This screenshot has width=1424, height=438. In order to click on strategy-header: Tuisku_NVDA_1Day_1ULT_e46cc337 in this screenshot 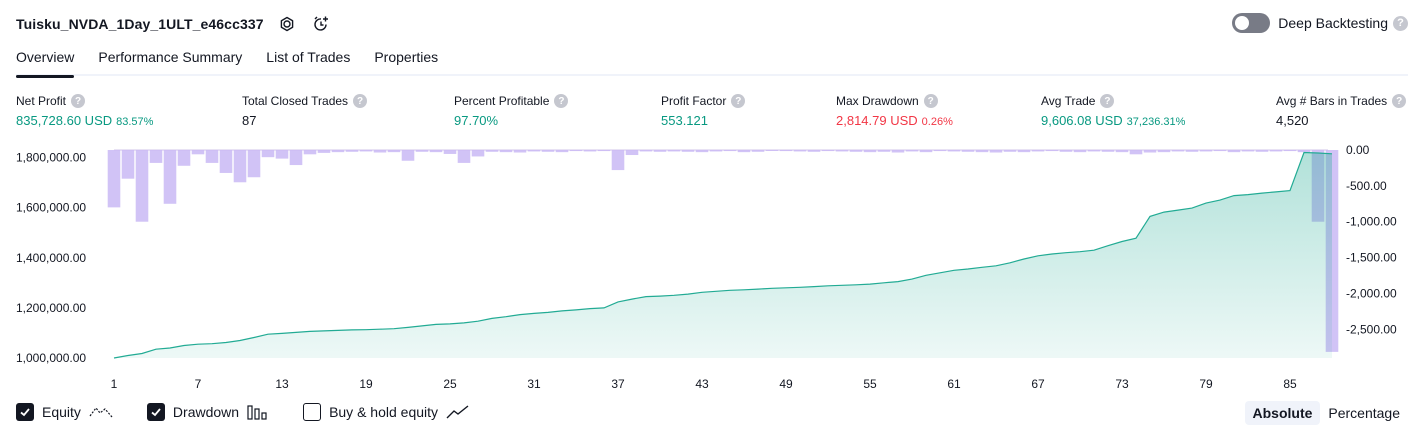, I will do `click(174, 24)`.